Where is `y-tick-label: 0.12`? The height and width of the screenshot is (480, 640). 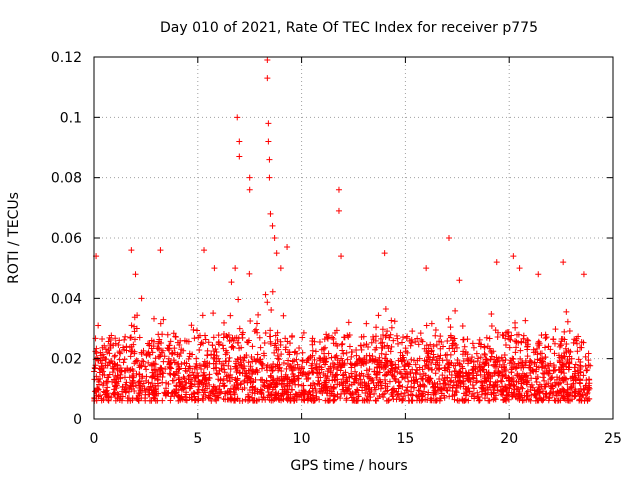
y-tick-label: 0.12 is located at coordinates (66, 58).